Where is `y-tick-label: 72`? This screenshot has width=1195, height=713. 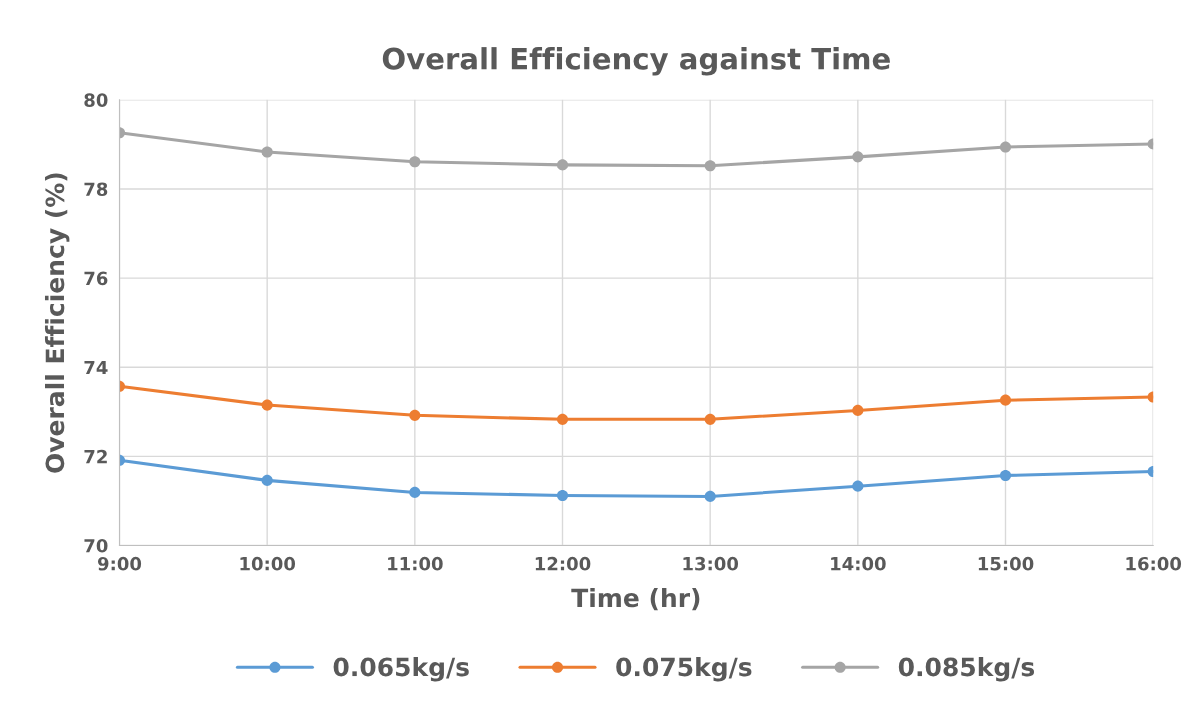
y-tick-label: 72 is located at coordinates (95, 456).